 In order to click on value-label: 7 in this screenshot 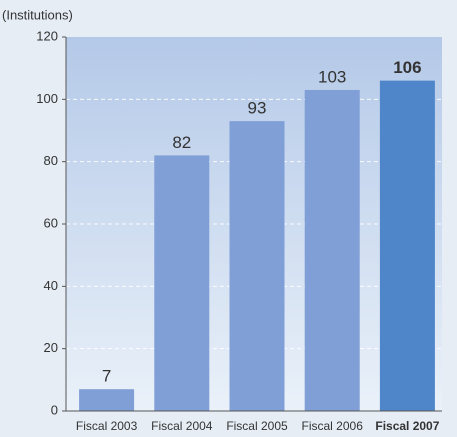, I will do `click(106, 376)`.